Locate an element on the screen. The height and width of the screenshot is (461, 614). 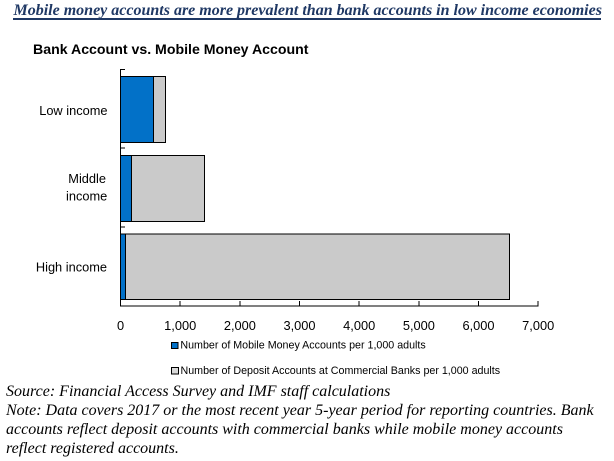
svg-text: 2,000 is located at coordinates (240, 325).